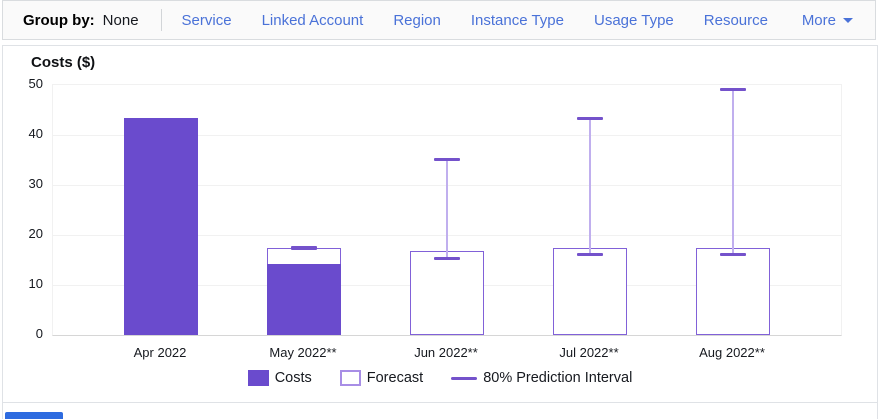 This screenshot has height=419, width=880. Describe the element at coordinates (517, 20) in the screenshot. I see `group-by-option-instance-type: Instance Type` at that location.